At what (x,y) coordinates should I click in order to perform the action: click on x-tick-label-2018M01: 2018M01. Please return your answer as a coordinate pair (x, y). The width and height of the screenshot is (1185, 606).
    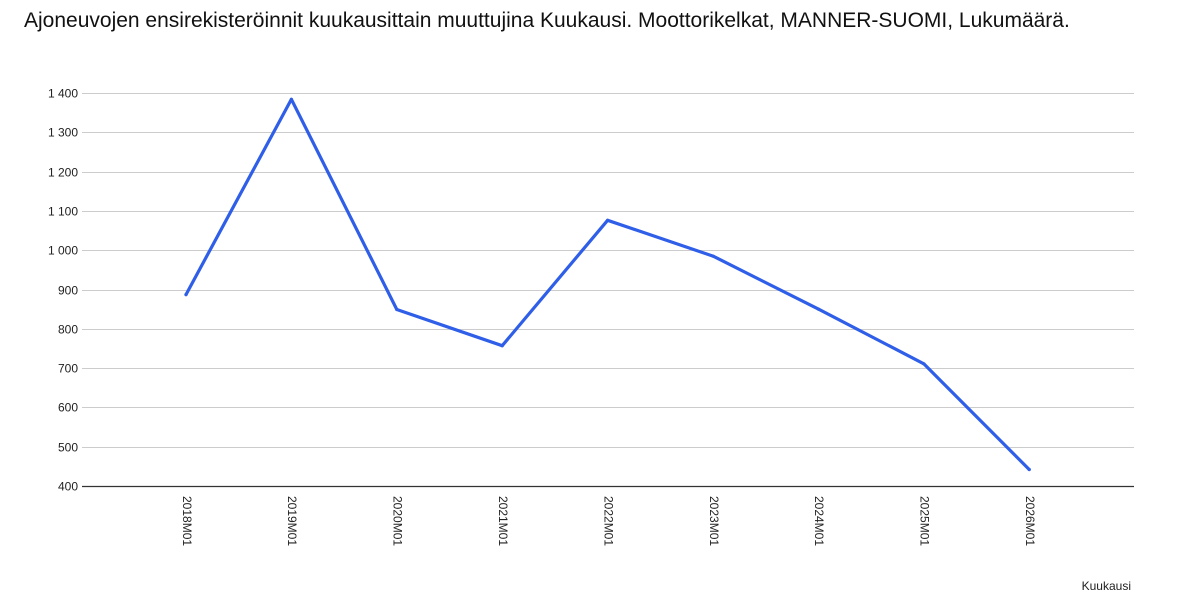
    Looking at the image, I should click on (187, 521).